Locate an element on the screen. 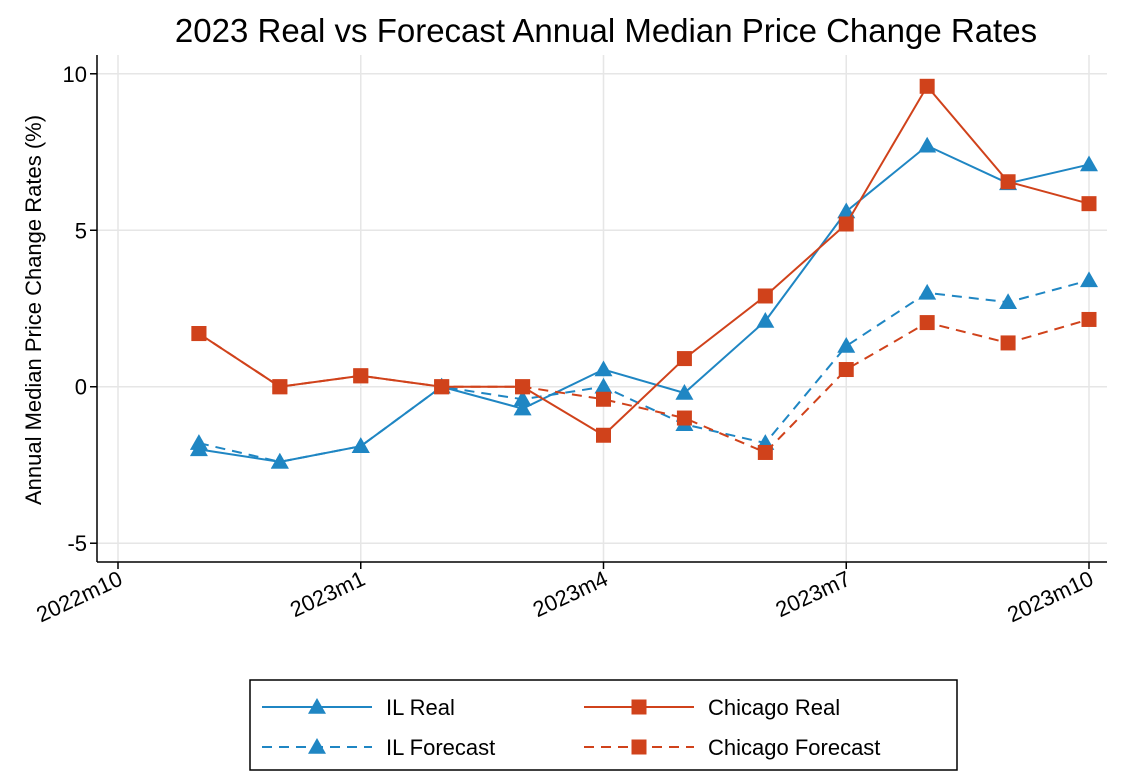 The height and width of the screenshot is (775, 1146). legend-label: IL Real is located at coordinates (420, 707).